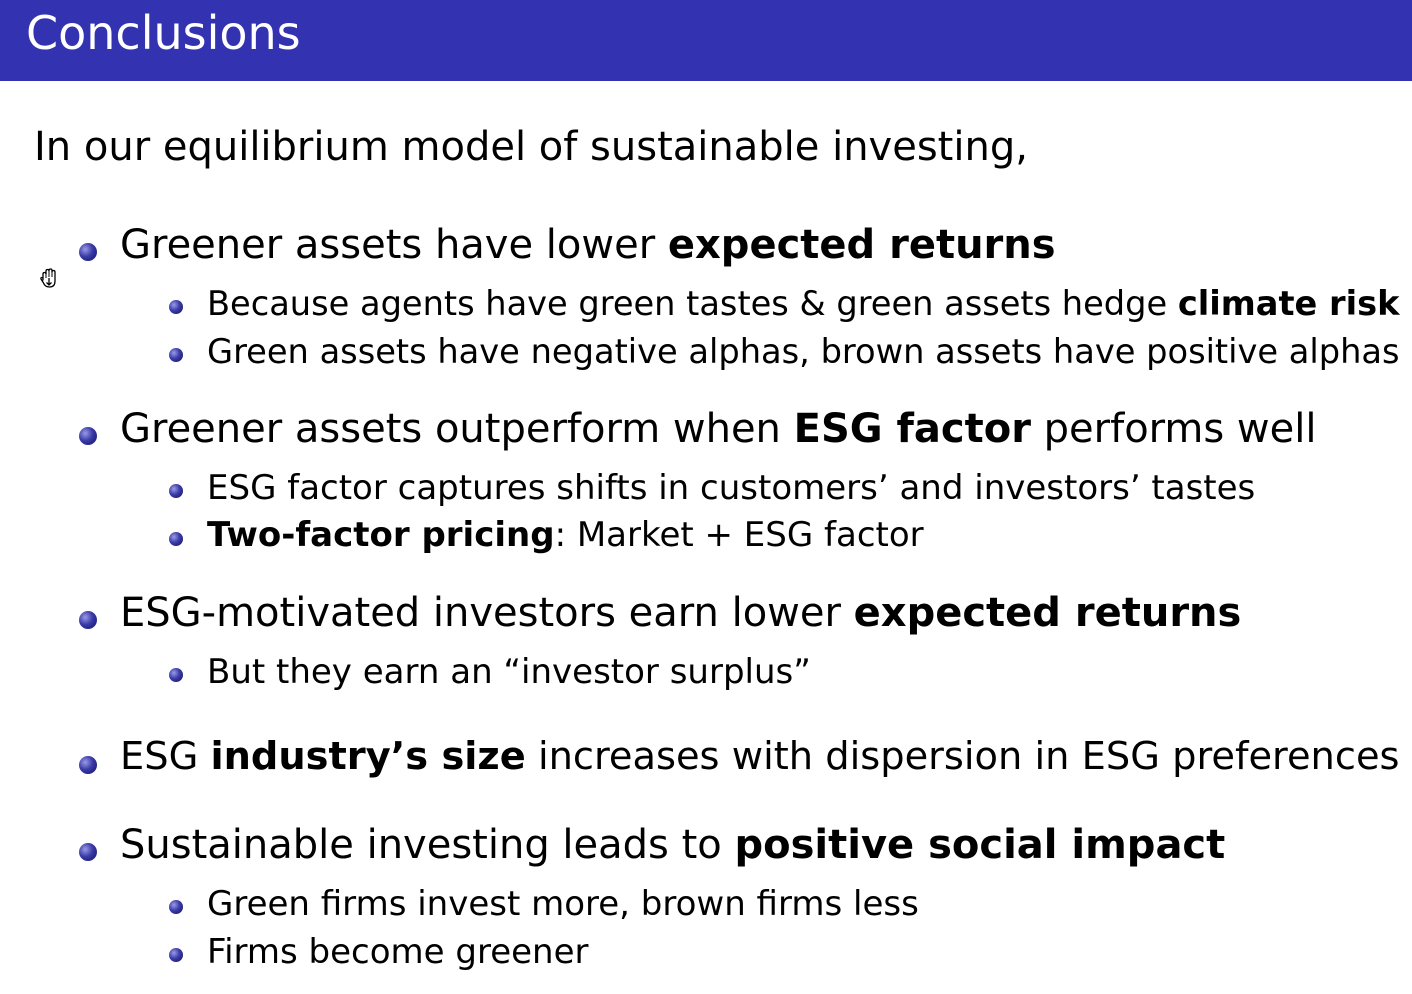 Image resolution: width=1412 pixels, height=994 pixels. I want to click on point-2-sub-2: Two-factor pricing: Market + ESG factor, so click(565, 535).